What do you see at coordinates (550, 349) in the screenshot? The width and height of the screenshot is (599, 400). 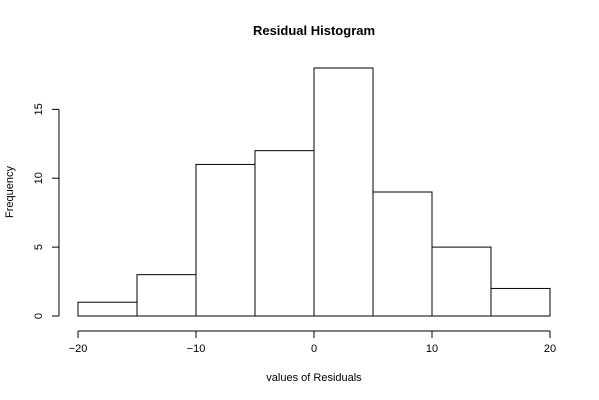 I see `x-tick-label: 20` at bounding box center [550, 349].